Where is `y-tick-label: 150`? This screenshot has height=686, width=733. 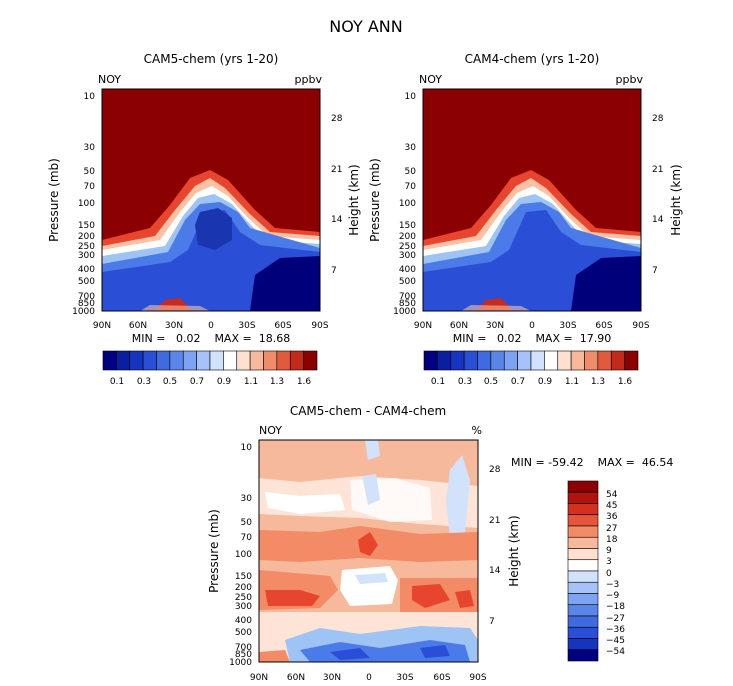
y-tick-label: 150 is located at coordinates (407, 226).